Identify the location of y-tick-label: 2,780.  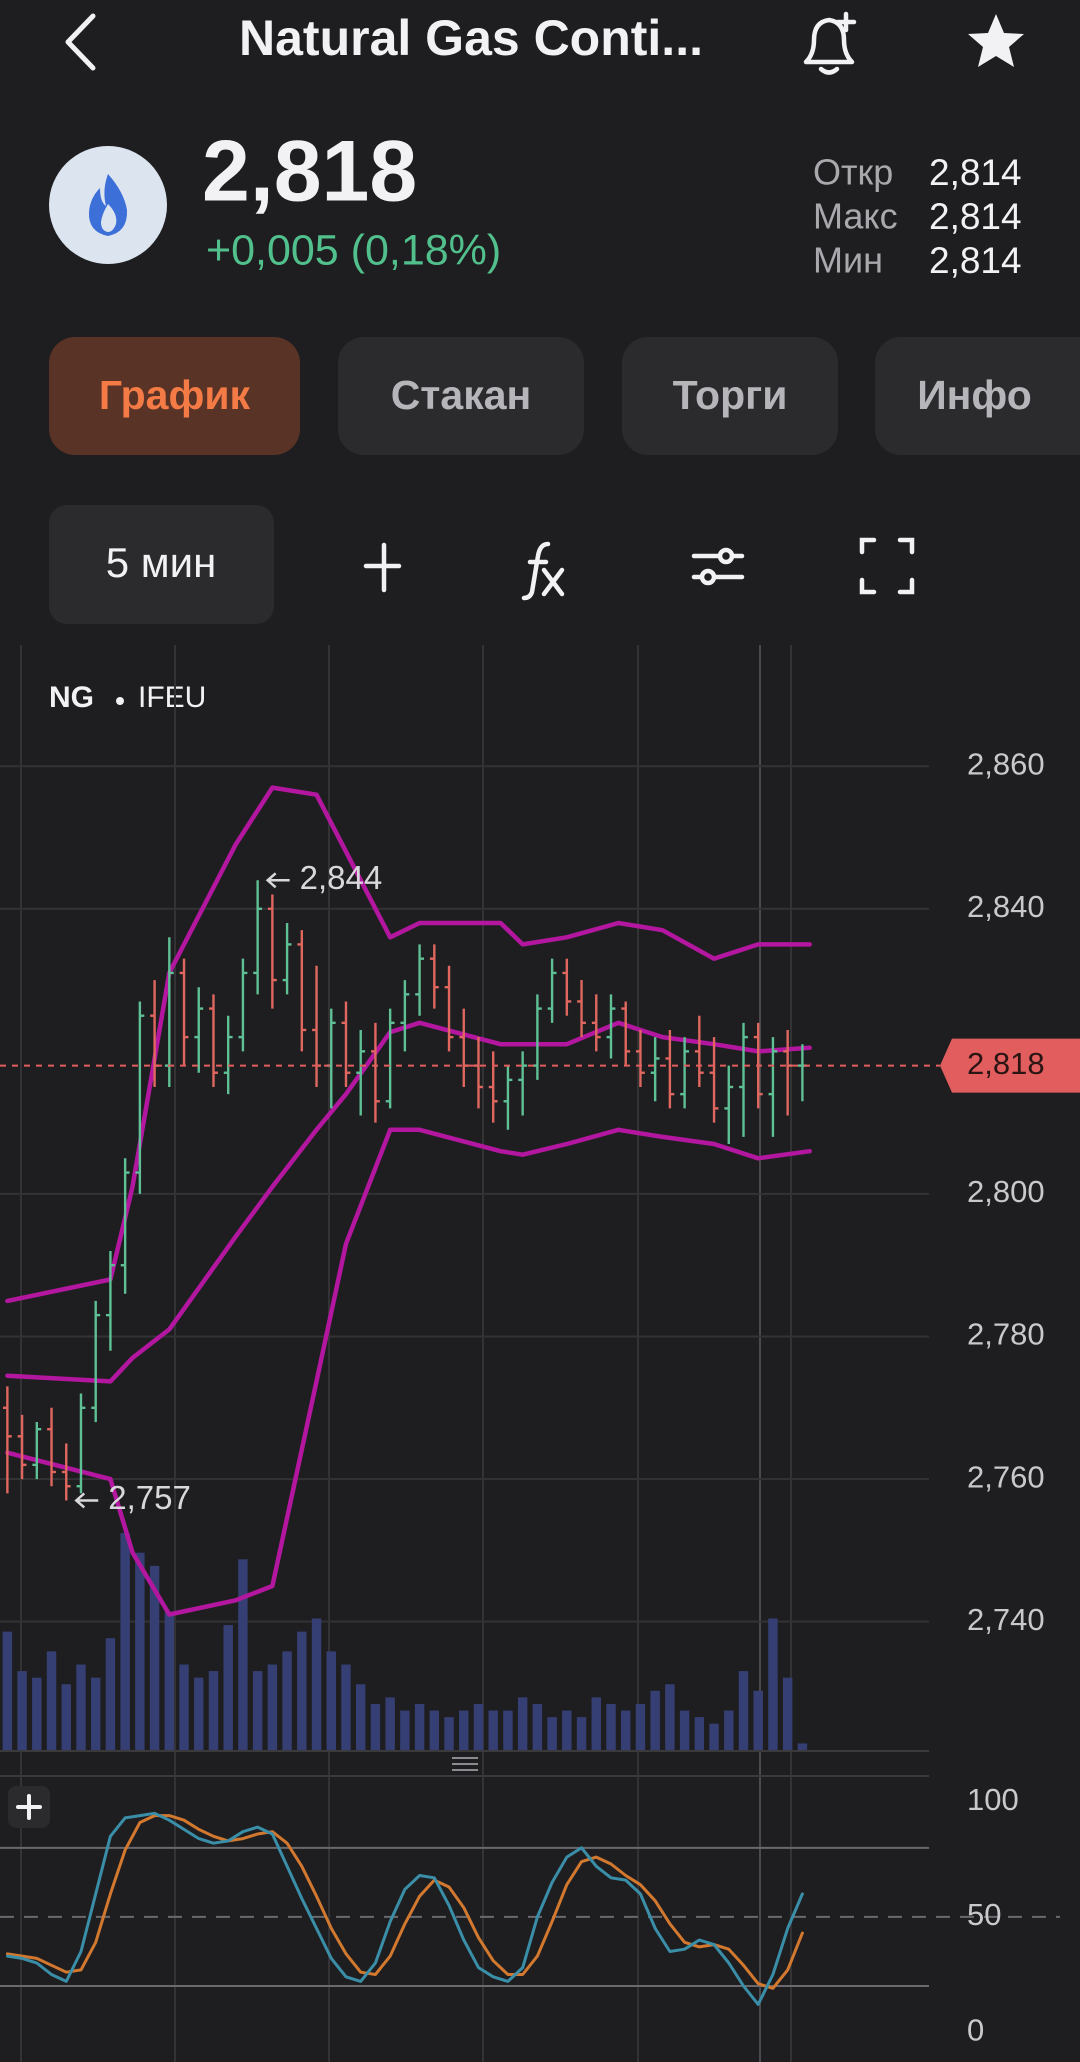
(1006, 1334).